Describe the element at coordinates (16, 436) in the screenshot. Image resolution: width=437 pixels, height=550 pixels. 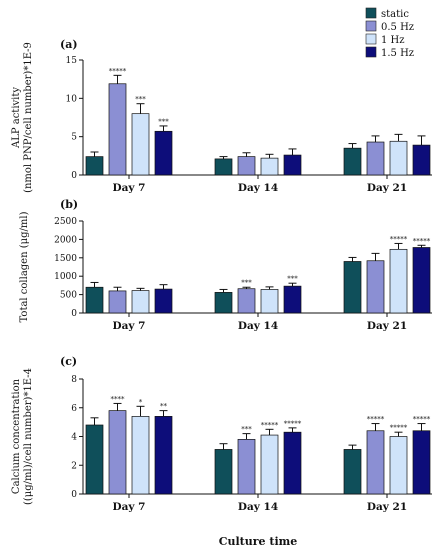
I see `y-axis-label: Calcium concentration` at that location.